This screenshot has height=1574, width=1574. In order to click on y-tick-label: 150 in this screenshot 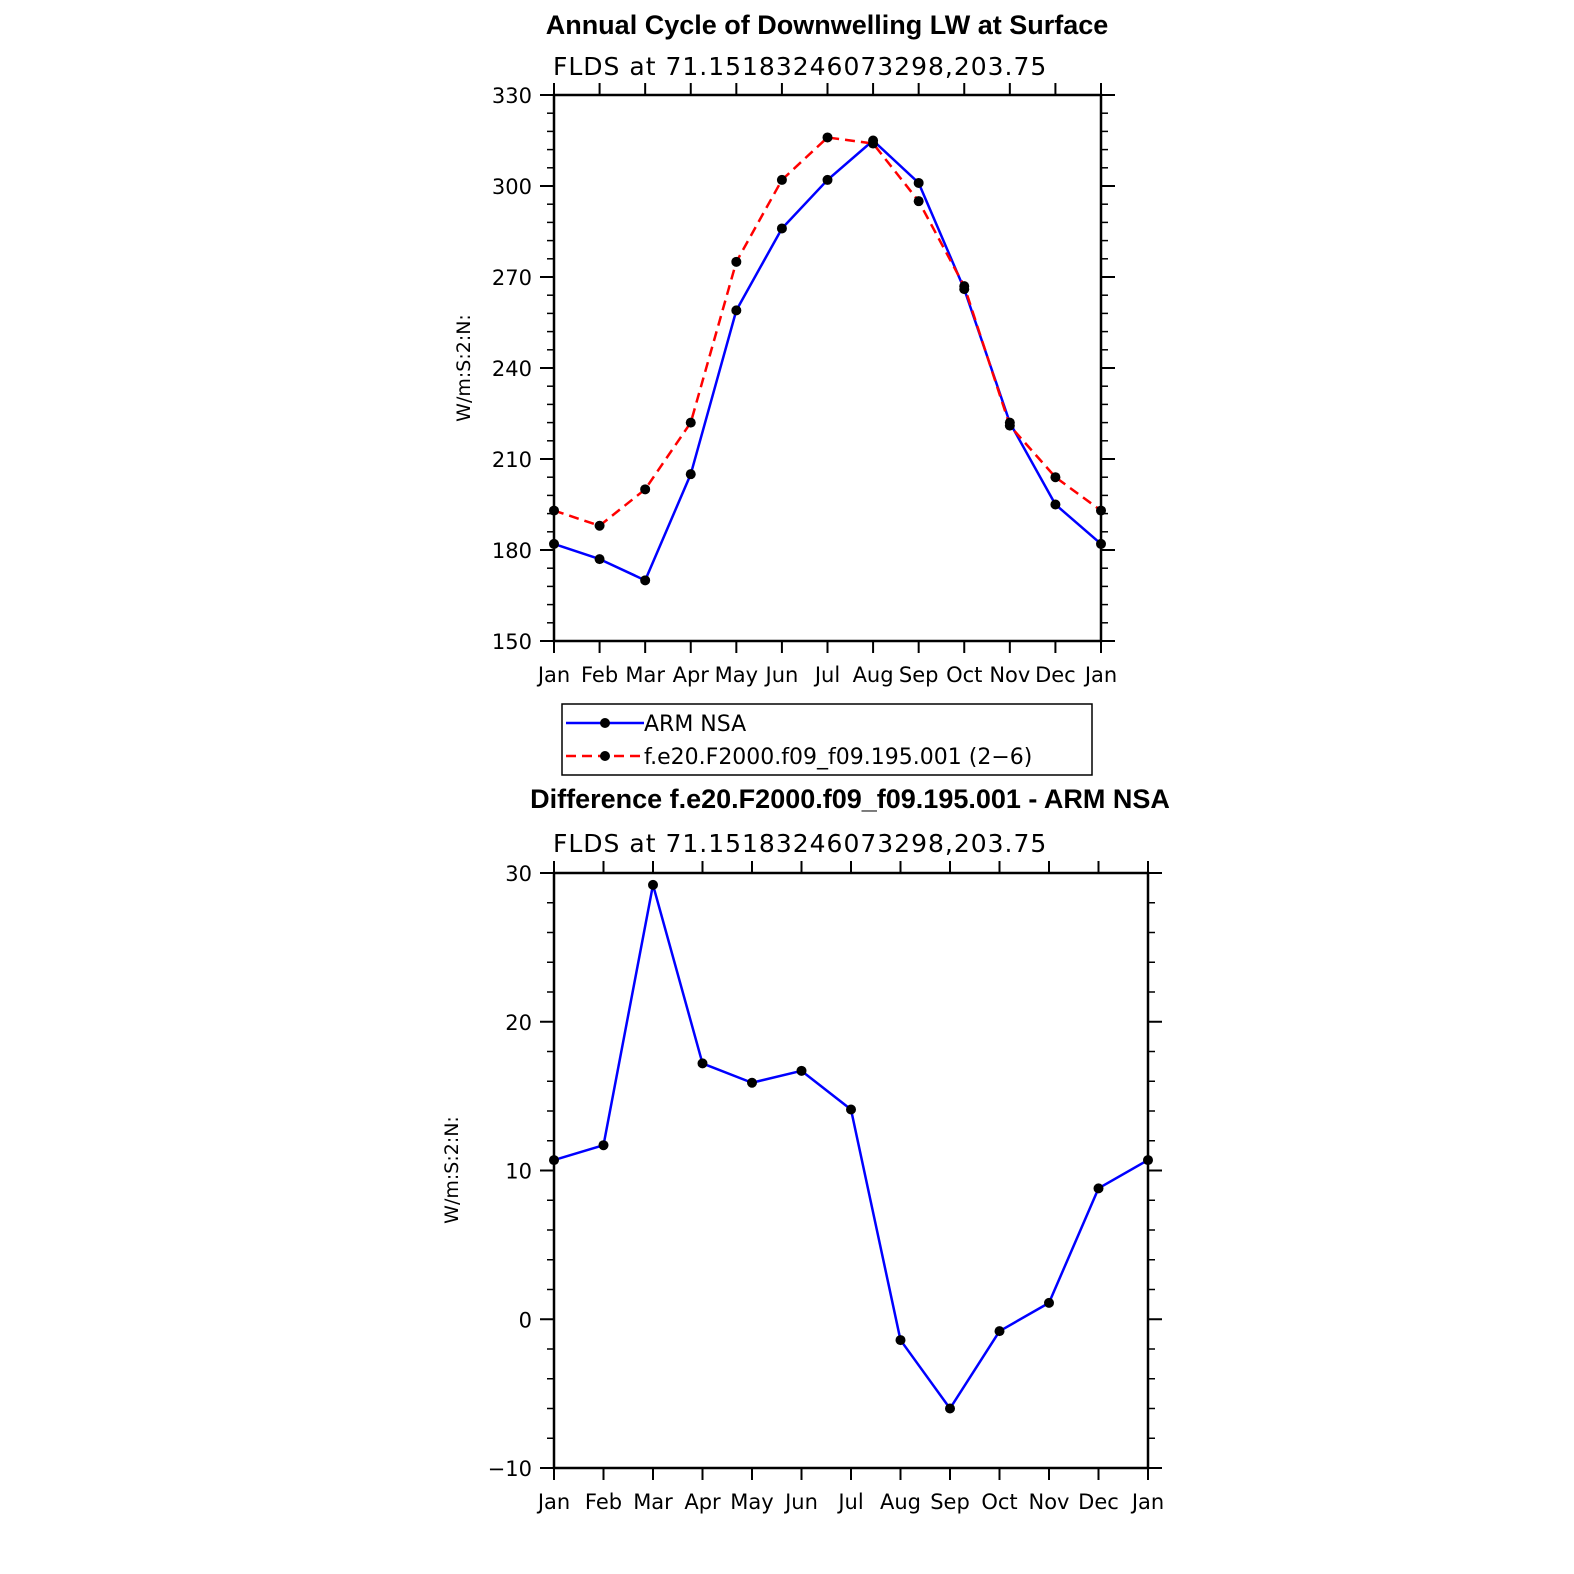, I will do `click(512, 642)`.